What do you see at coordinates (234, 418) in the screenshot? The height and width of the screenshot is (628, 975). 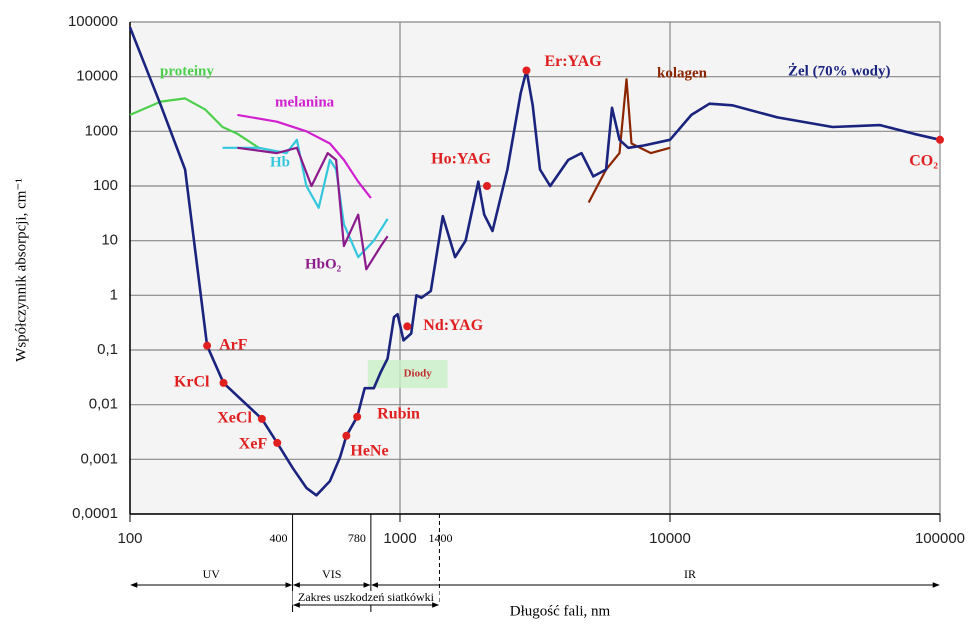 I see `laser-label: XeCl` at bounding box center [234, 418].